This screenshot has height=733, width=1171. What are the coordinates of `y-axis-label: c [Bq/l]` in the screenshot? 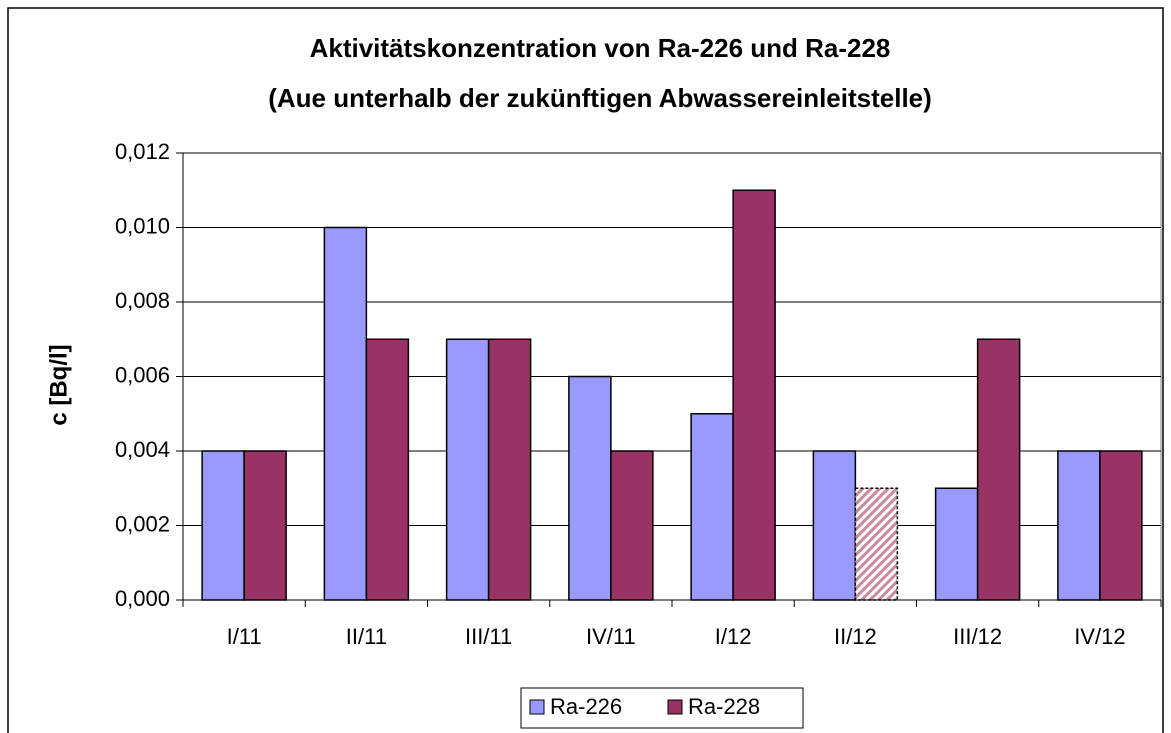 It's located at (58, 384).